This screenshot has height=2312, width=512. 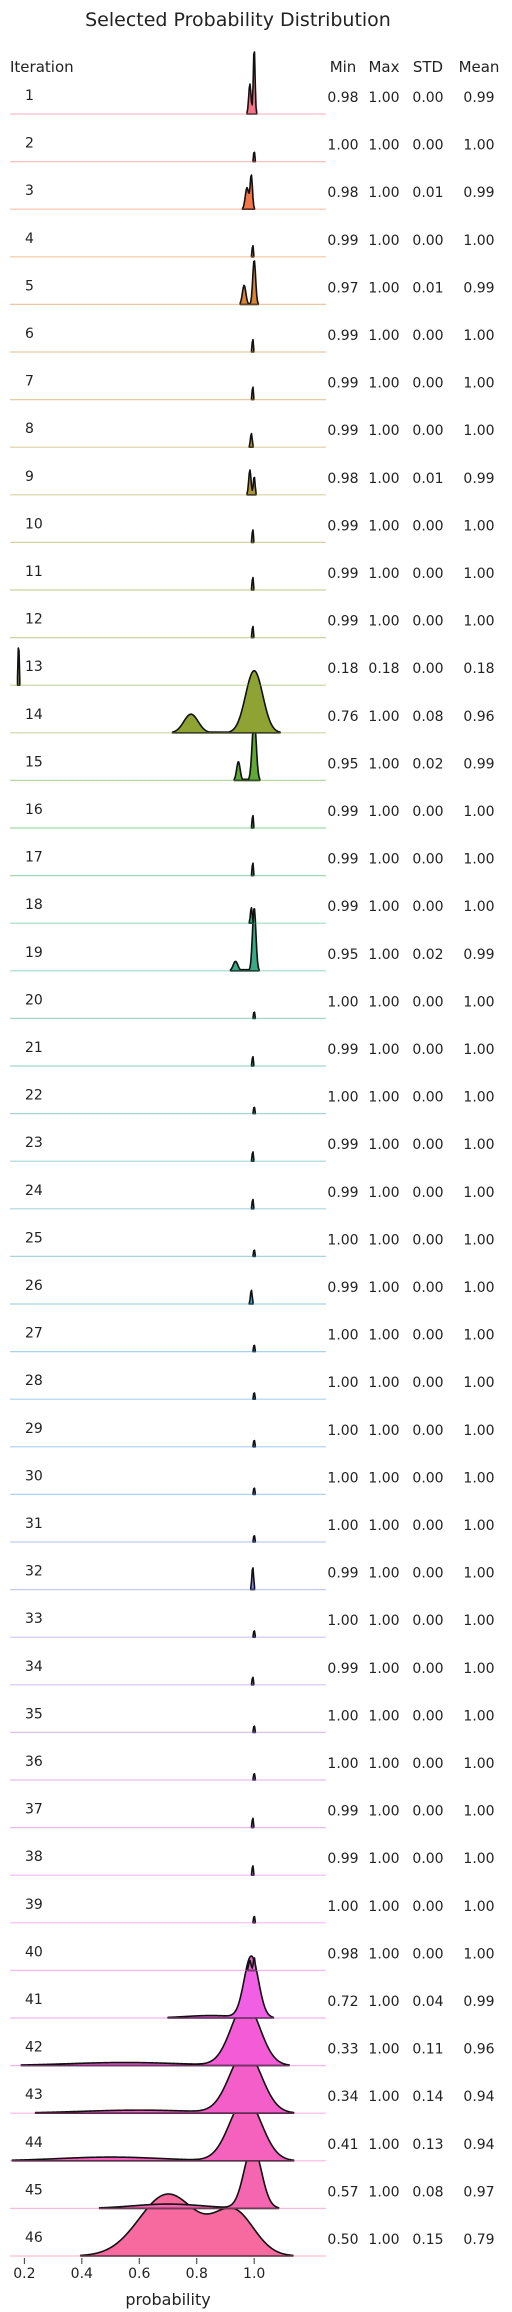 I want to click on iteration-label: 32, so click(x=34, y=1572).